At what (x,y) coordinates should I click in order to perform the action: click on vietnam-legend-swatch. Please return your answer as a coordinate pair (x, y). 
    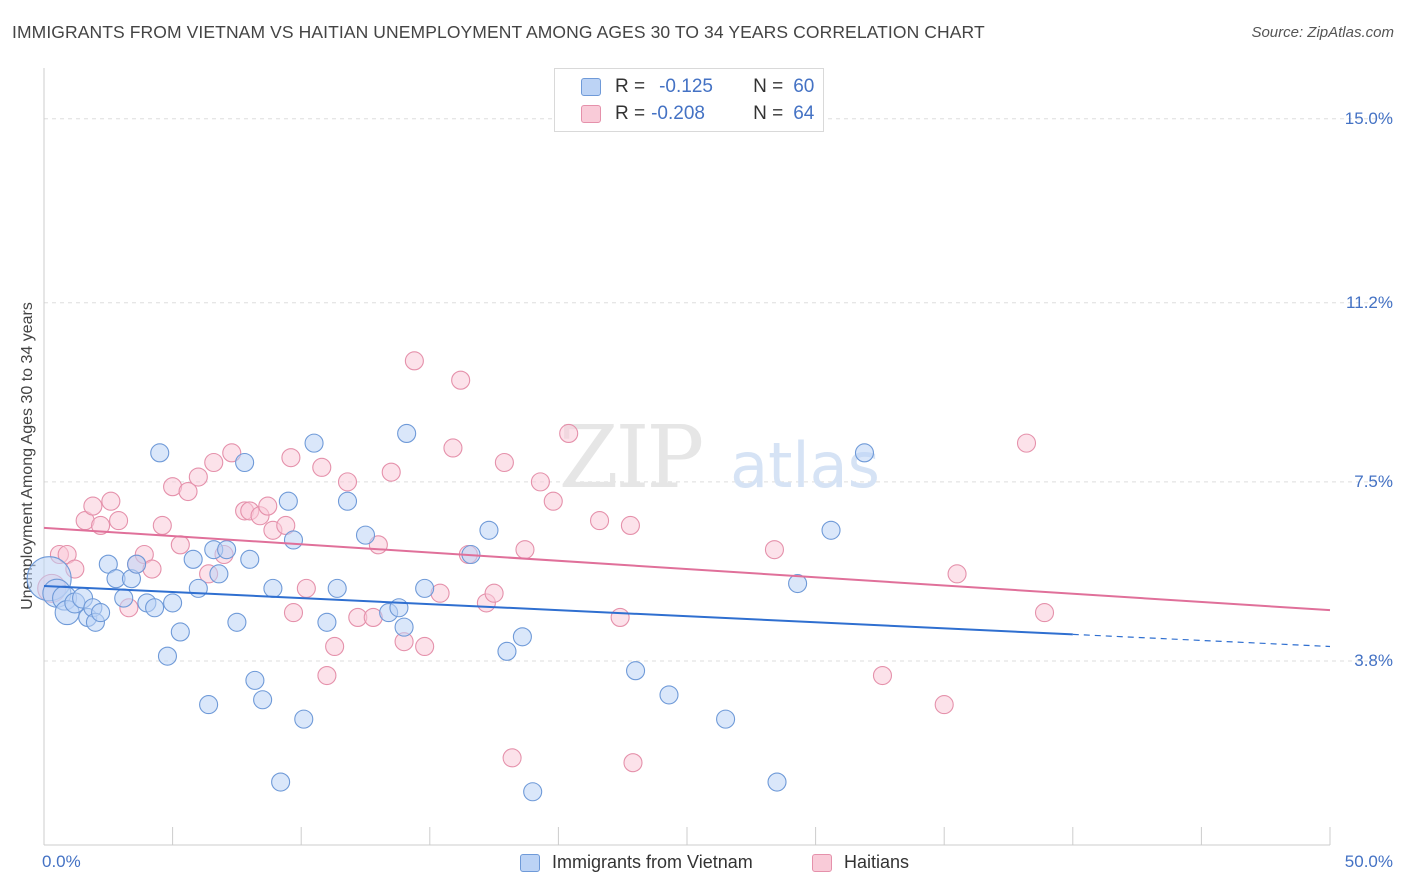
    Looking at the image, I should click on (530, 862).